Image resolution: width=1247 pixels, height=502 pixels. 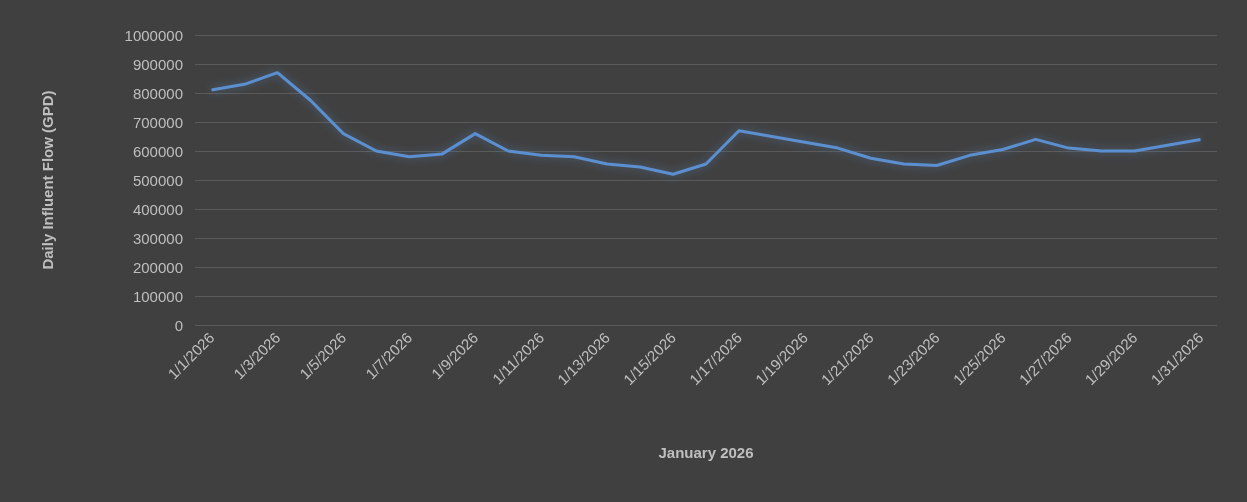 What do you see at coordinates (157, 93) in the screenshot?
I see `y-tick-label: 800000` at bounding box center [157, 93].